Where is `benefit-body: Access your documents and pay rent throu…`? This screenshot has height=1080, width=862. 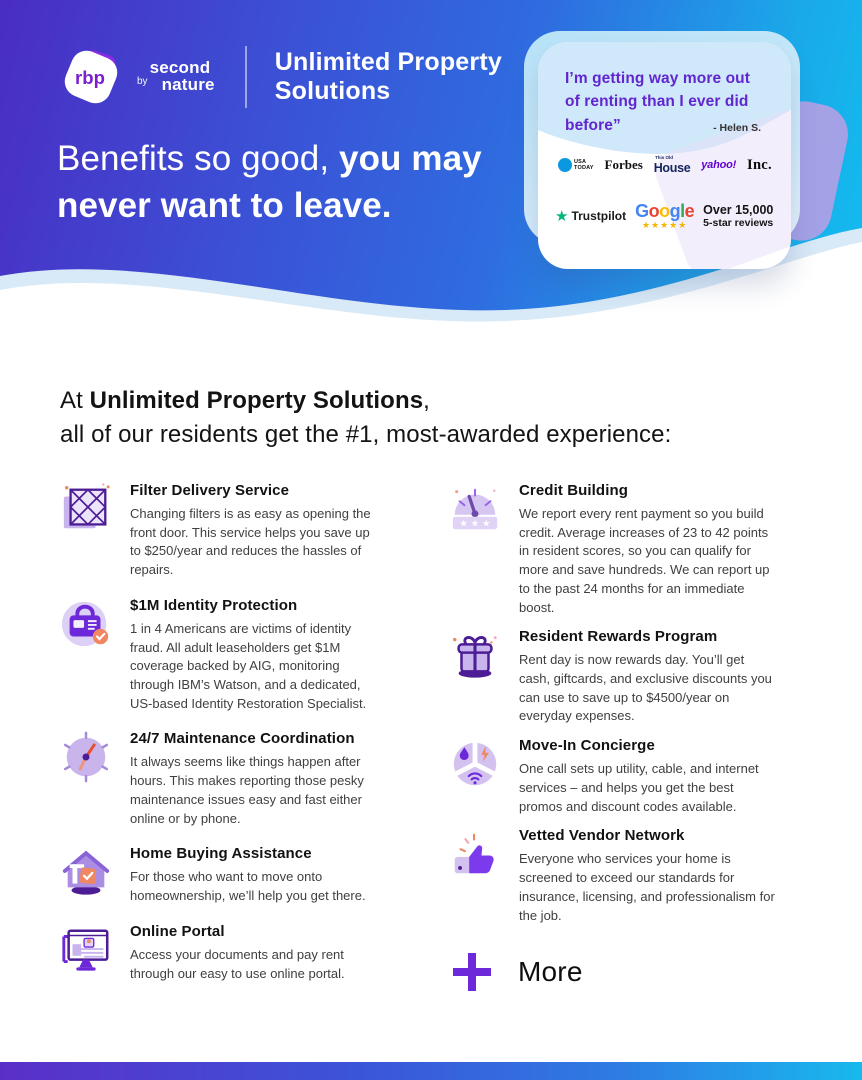 benefit-body: Access your documents and pay rent throu… is located at coordinates (237, 963).